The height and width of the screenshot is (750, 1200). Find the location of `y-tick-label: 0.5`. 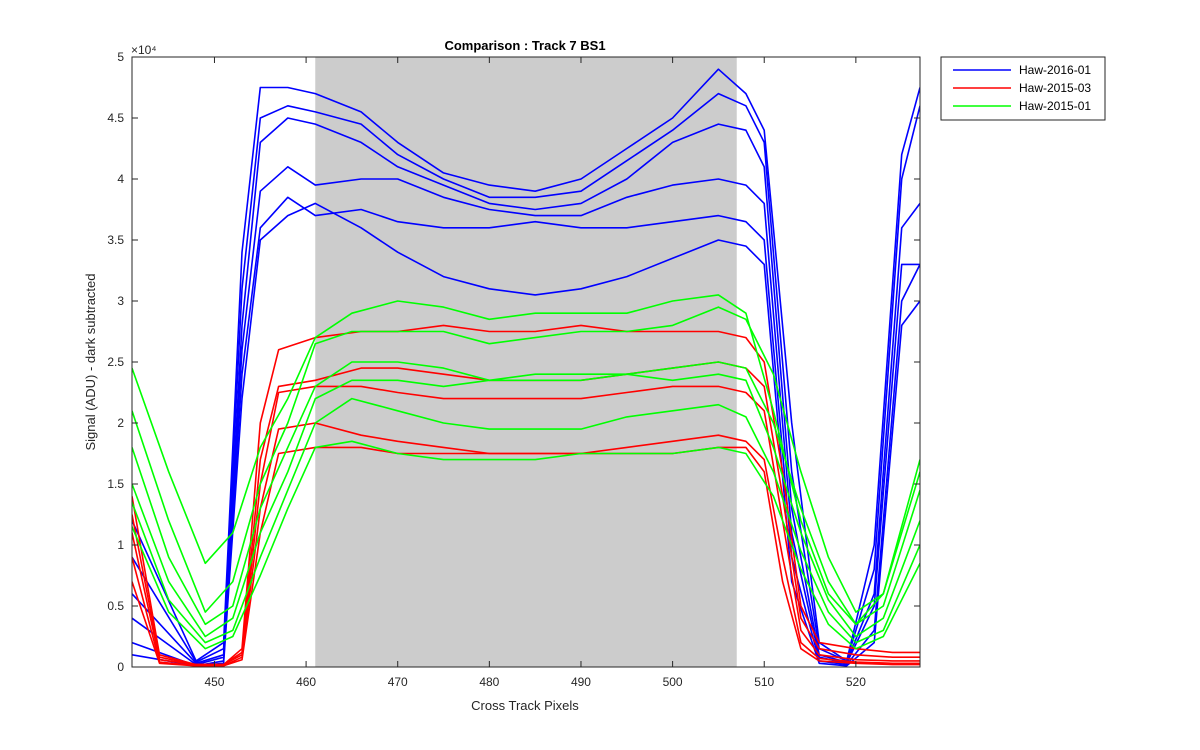

y-tick-label: 0.5 is located at coordinates (115, 606).